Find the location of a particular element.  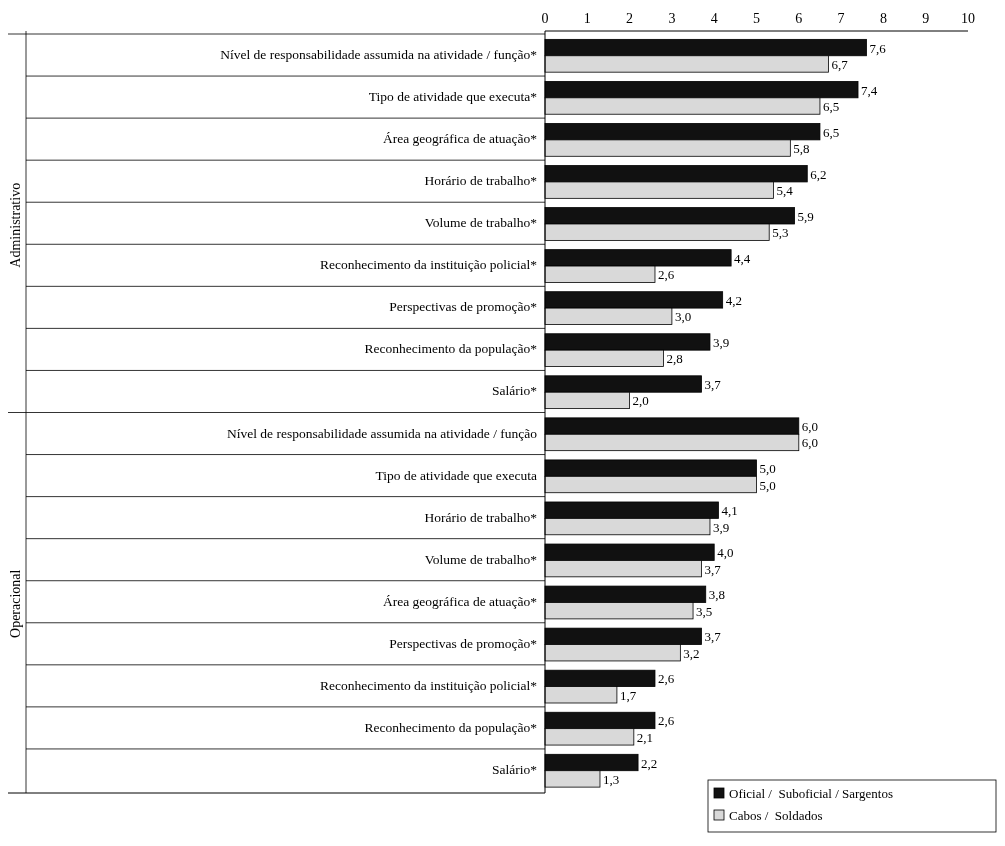

data-label: 4,0 is located at coordinates (725, 553).